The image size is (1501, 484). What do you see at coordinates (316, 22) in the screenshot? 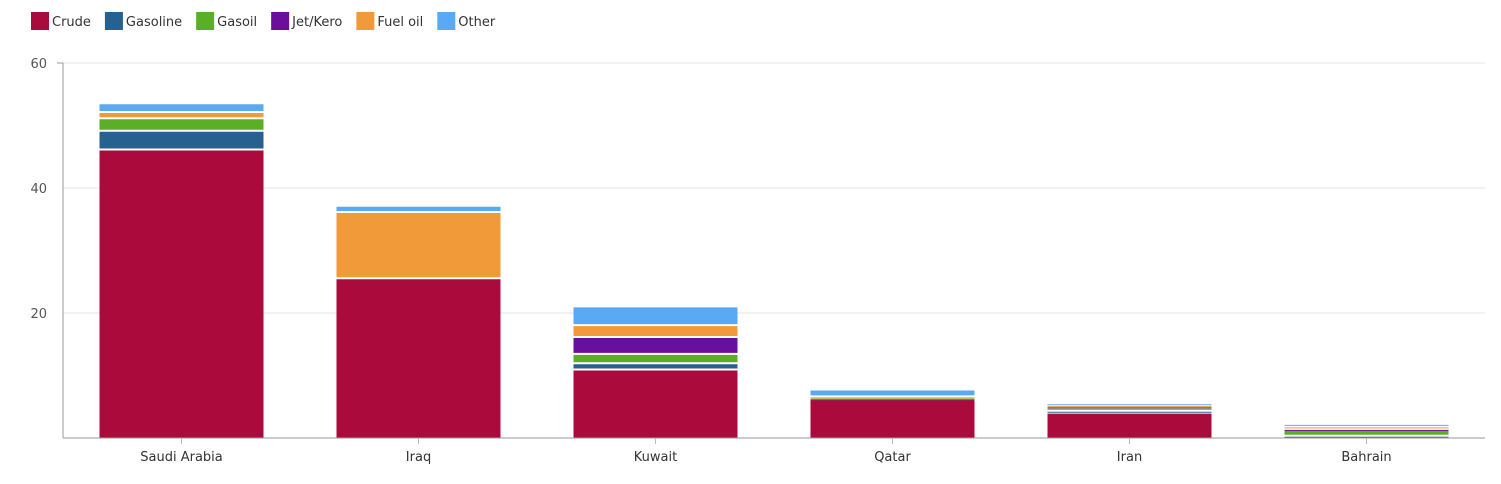
I see `legend-label: Jet/Kero` at bounding box center [316, 22].